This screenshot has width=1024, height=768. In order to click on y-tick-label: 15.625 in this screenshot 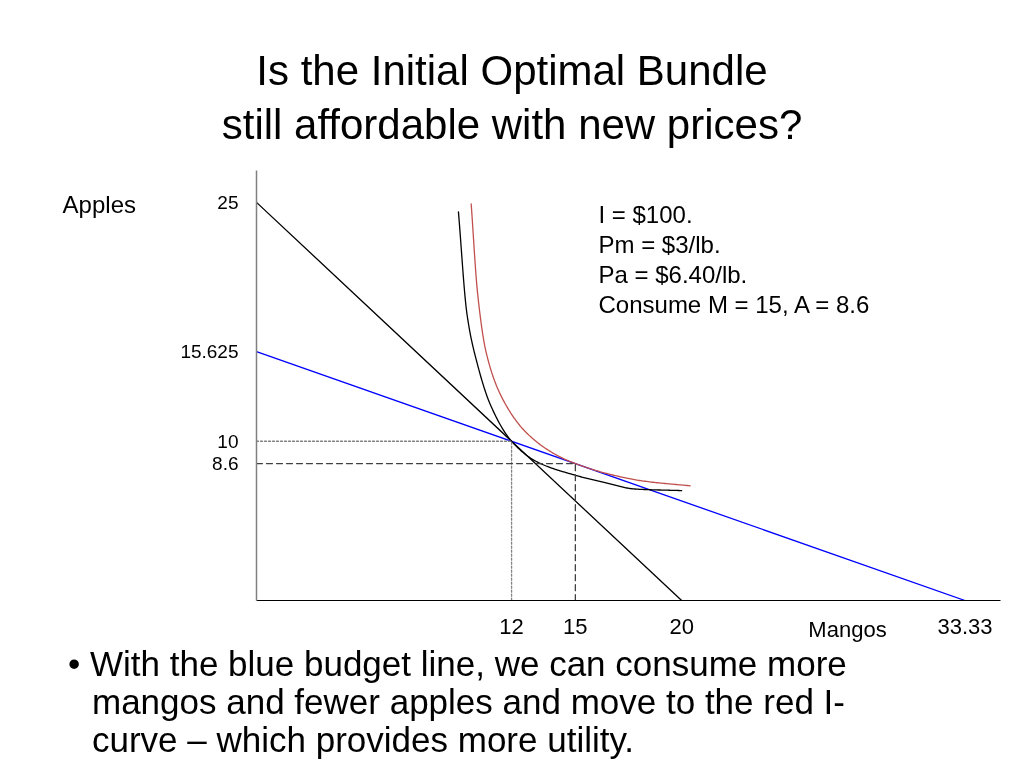, I will do `click(209, 352)`.